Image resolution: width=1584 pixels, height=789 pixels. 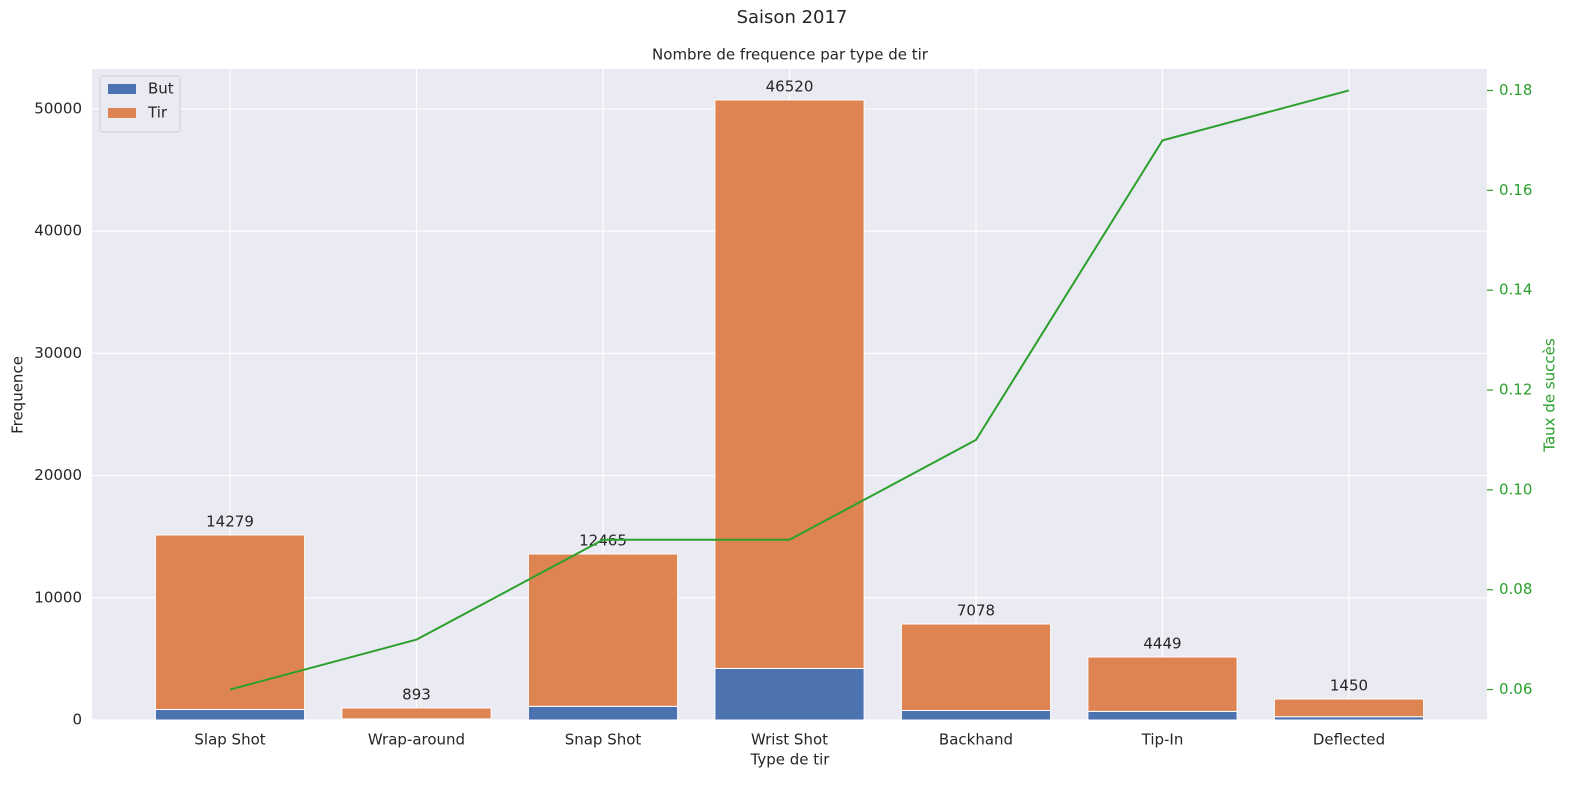 What do you see at coordinates (161, 89) in the screenshot?
I see `legend-label: But` at bounding box center [161, 89].